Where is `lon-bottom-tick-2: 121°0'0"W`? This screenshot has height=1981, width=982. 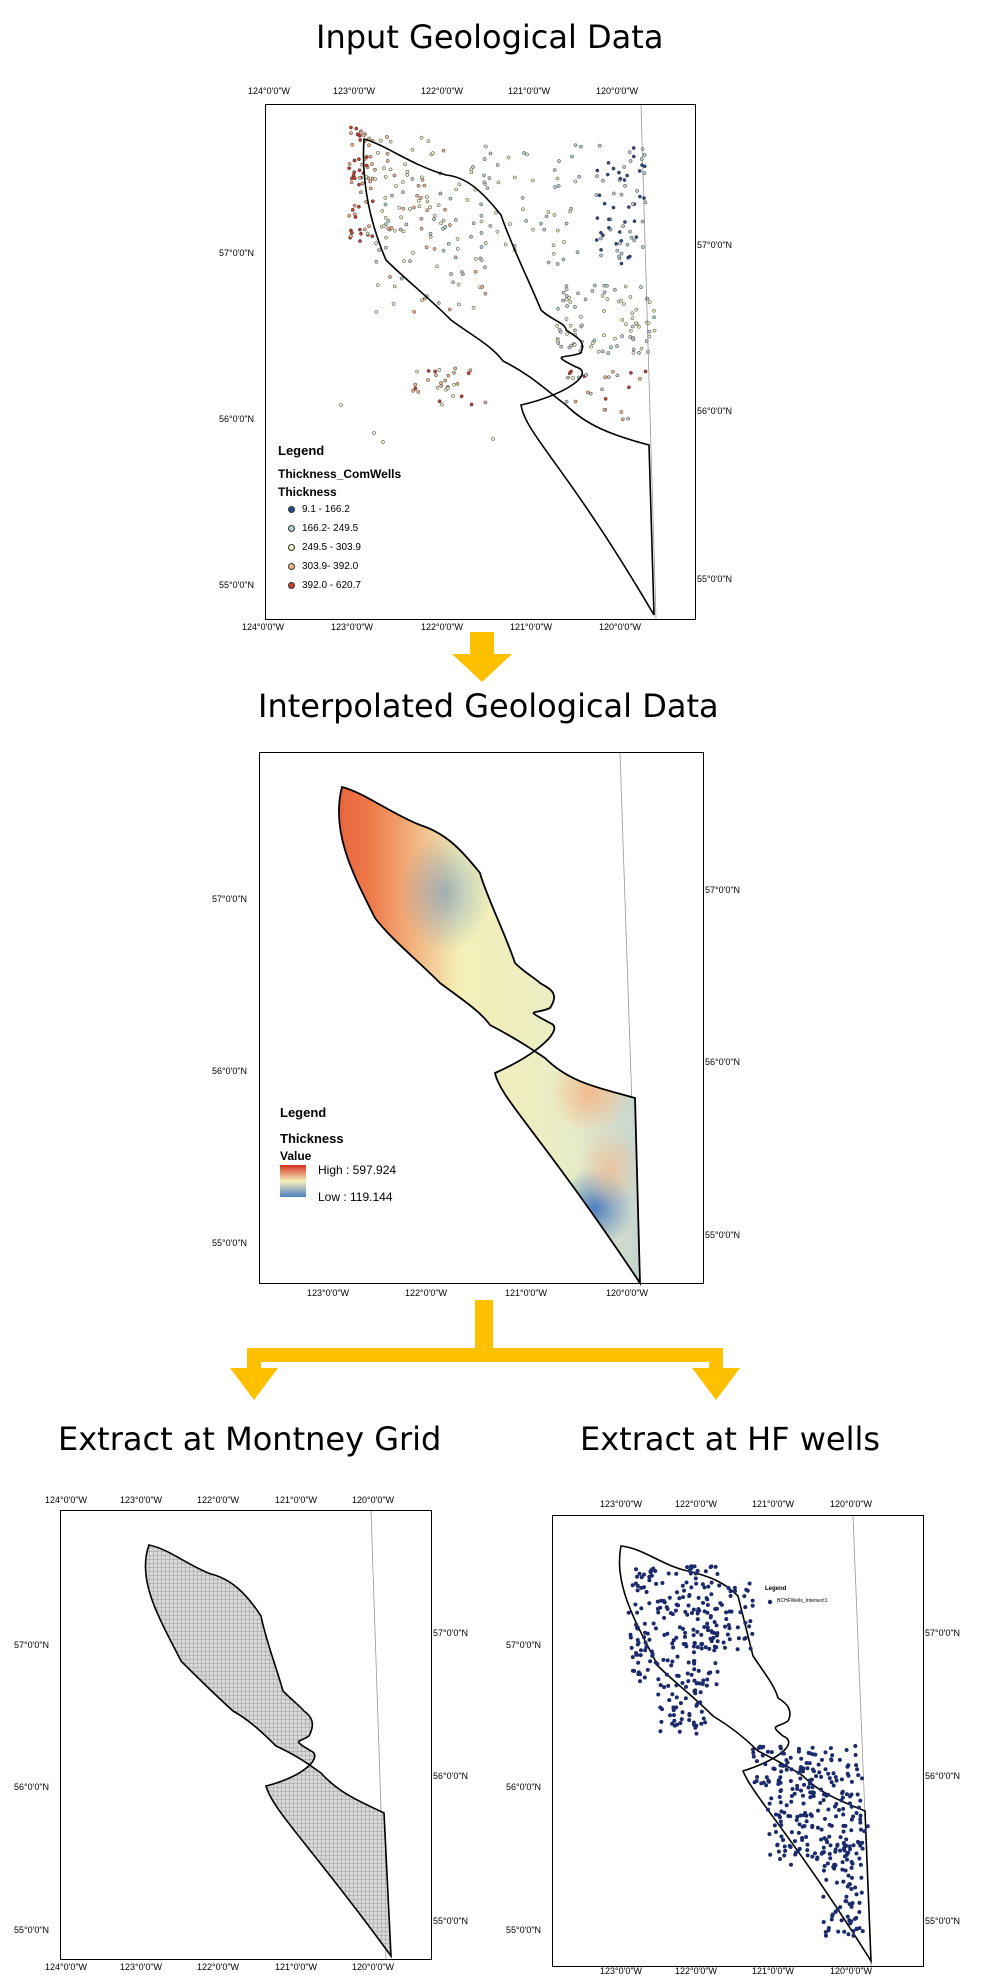 lon-bottom-tick-2: 121°0'0"W is located at coordinates (773, 1971).